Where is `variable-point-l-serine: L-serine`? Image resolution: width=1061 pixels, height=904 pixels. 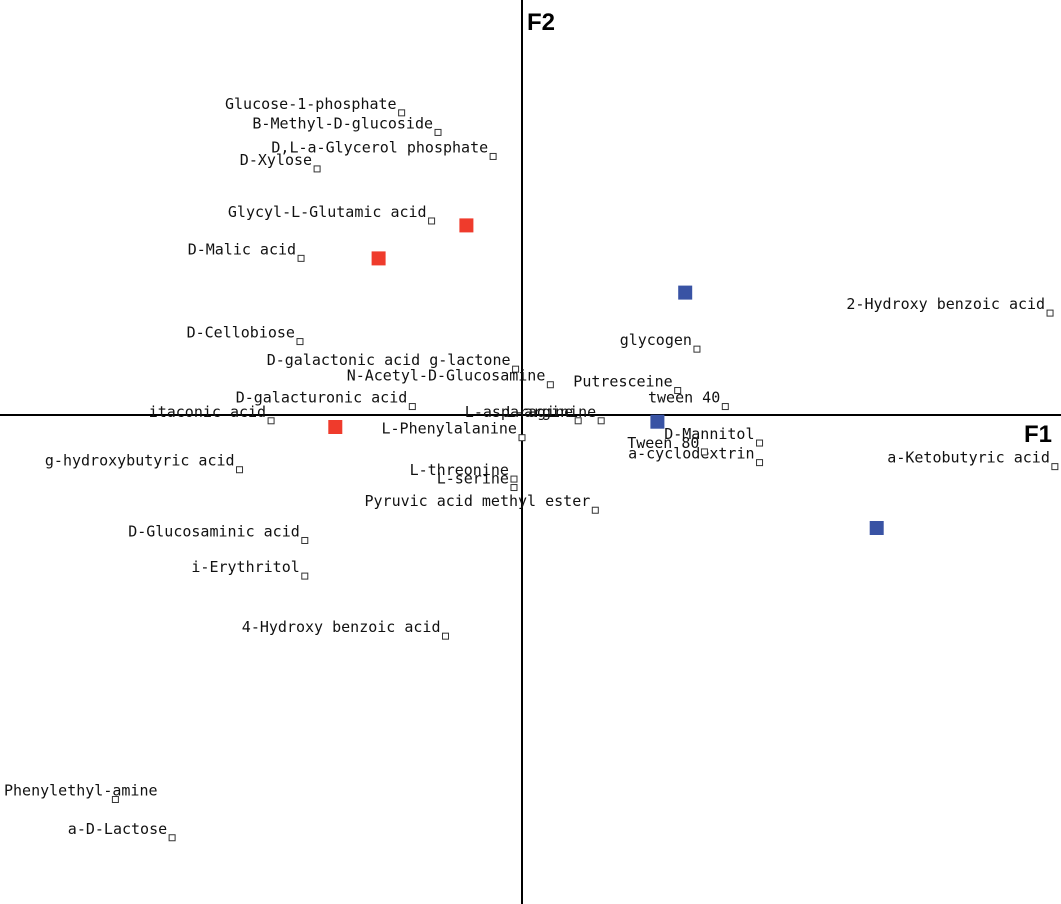 variable-point-l-serine: L-serine is located at coordinates (477, 481).